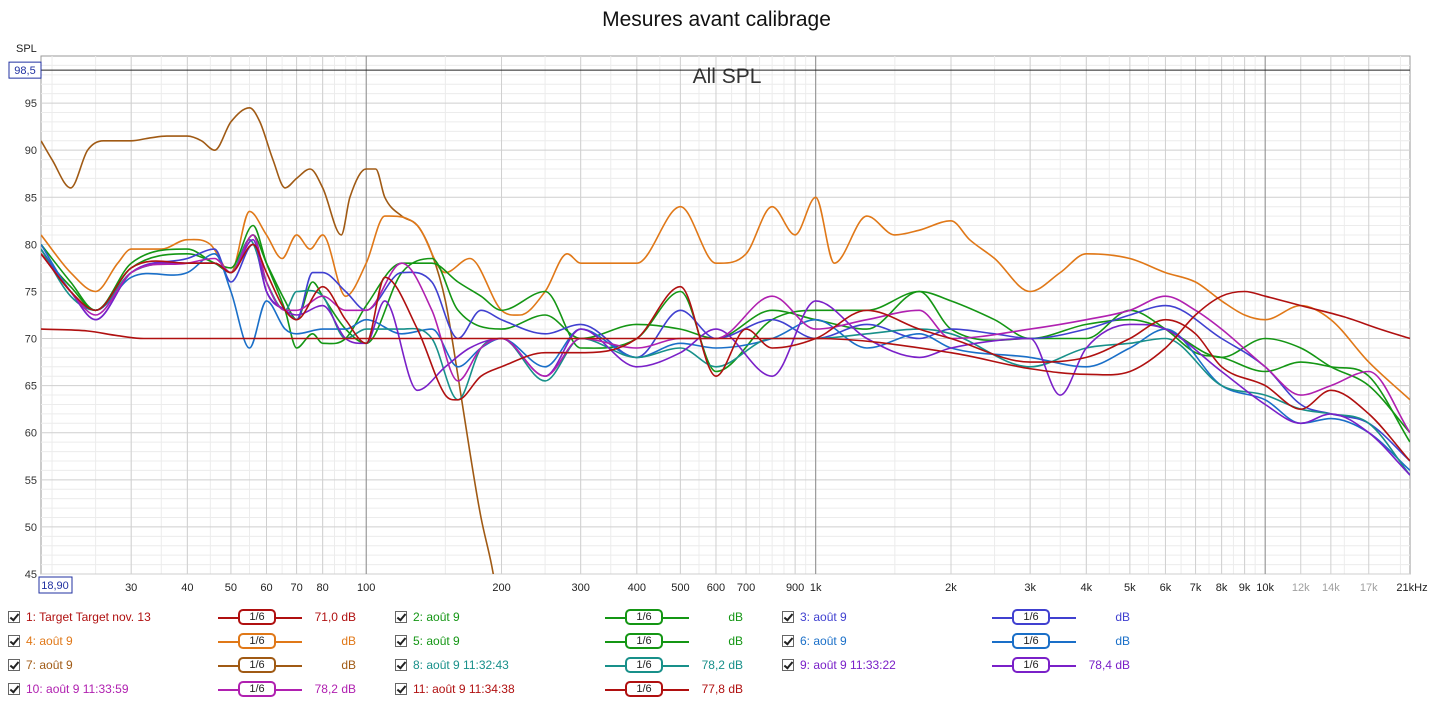 Image resolution: width=1433 pixels, height=704 pixels. I want to click on x-tick-label: 50, so click(231, 588).